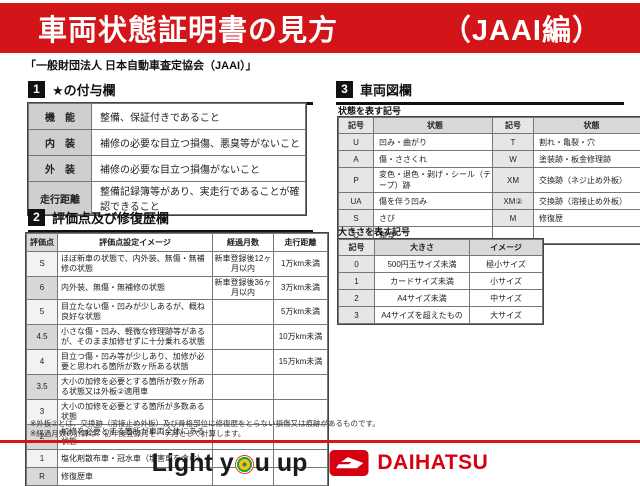 Image resolution: width=640 pixels, height=486 pixels. I want to click on cell-symbol: W, so click(513, 159).